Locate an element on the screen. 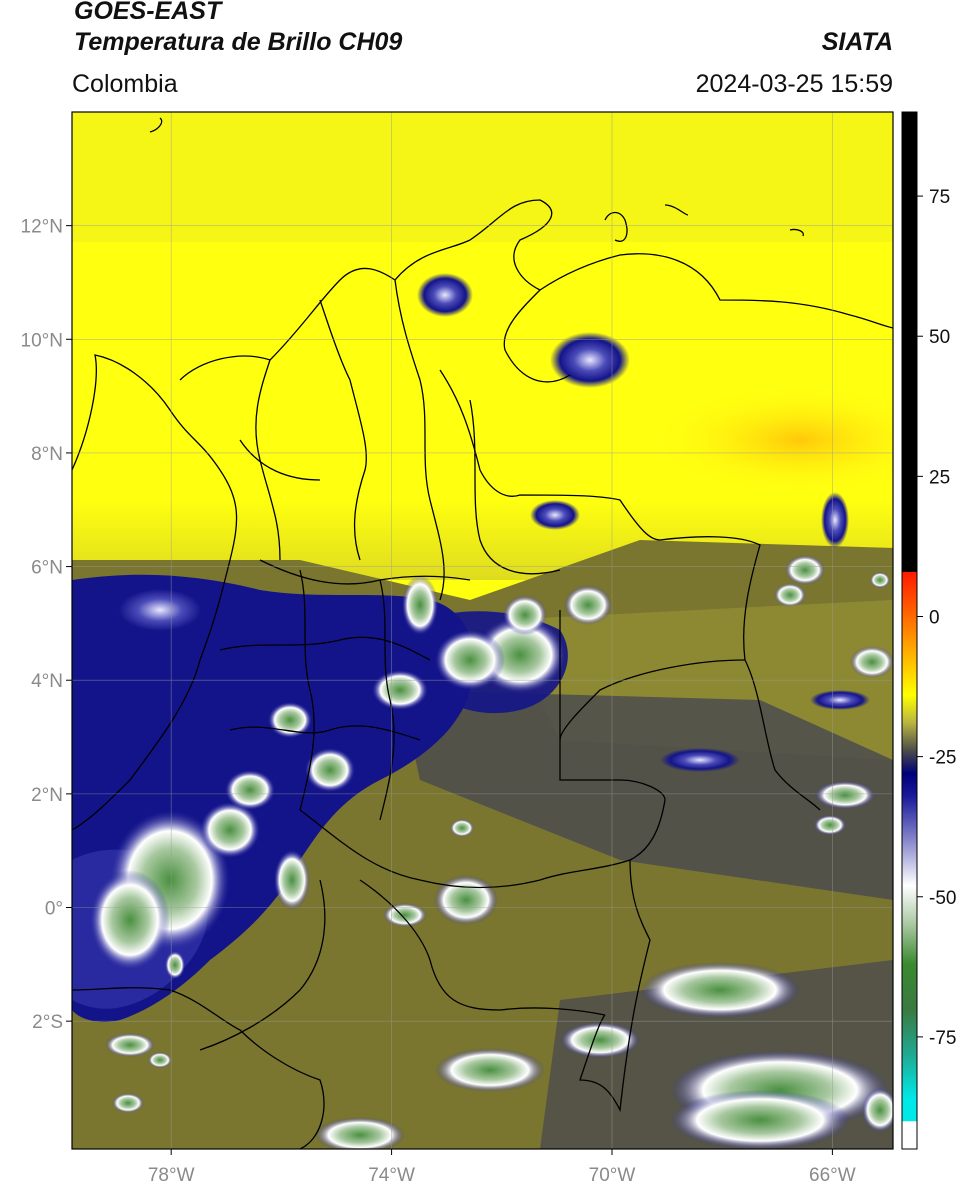 The width and height of the screenshot is (966, 1190). lon-tick-label: 74°W is located at coordinates (391, 1175).